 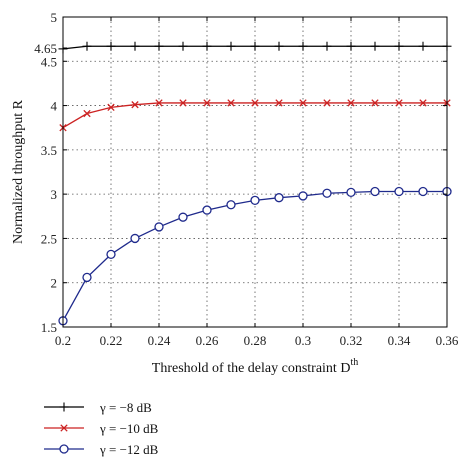 I want to click on y-tick-label: 2.5, so click(x=49, y=238).